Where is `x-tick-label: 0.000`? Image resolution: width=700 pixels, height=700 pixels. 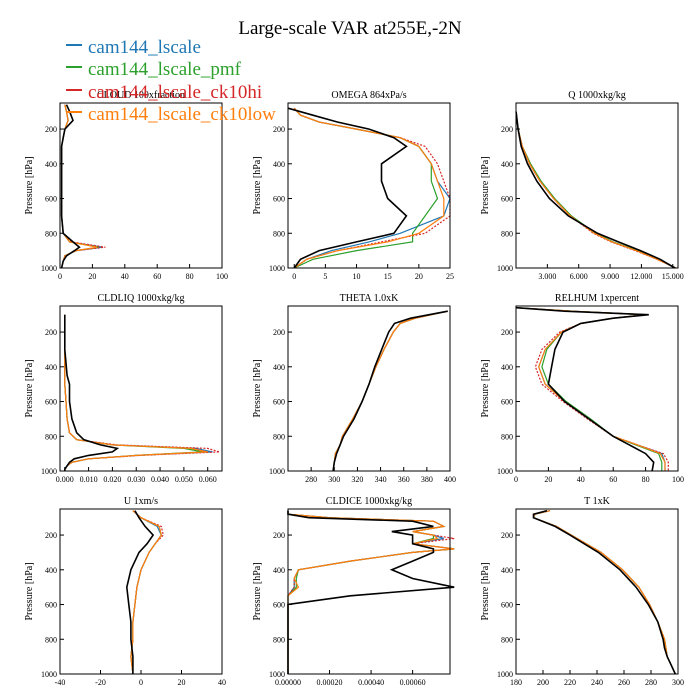 x-tick-label: 0.000 is located at coordinates (65, 479).